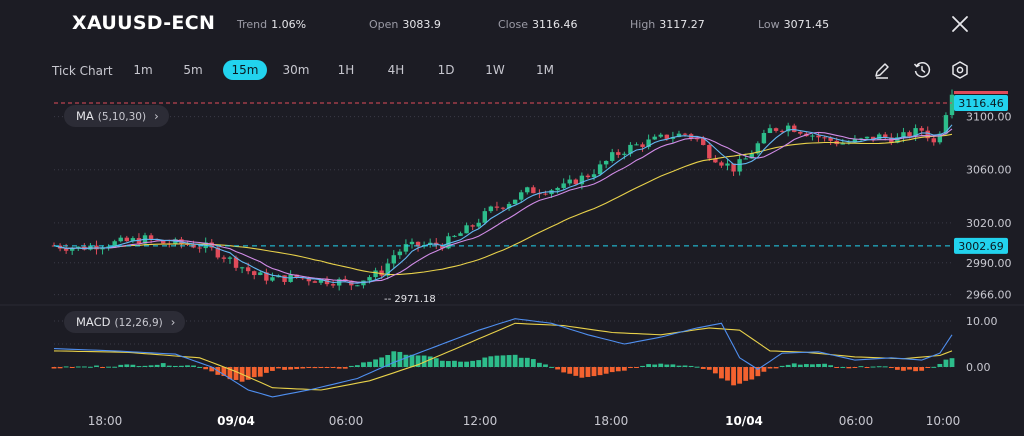 The width and height of the screenshot is (1024, 436). Describe the element at coordinates (396, 70) in the screenshot. I see `timeframe-4h: 4H` at that location.